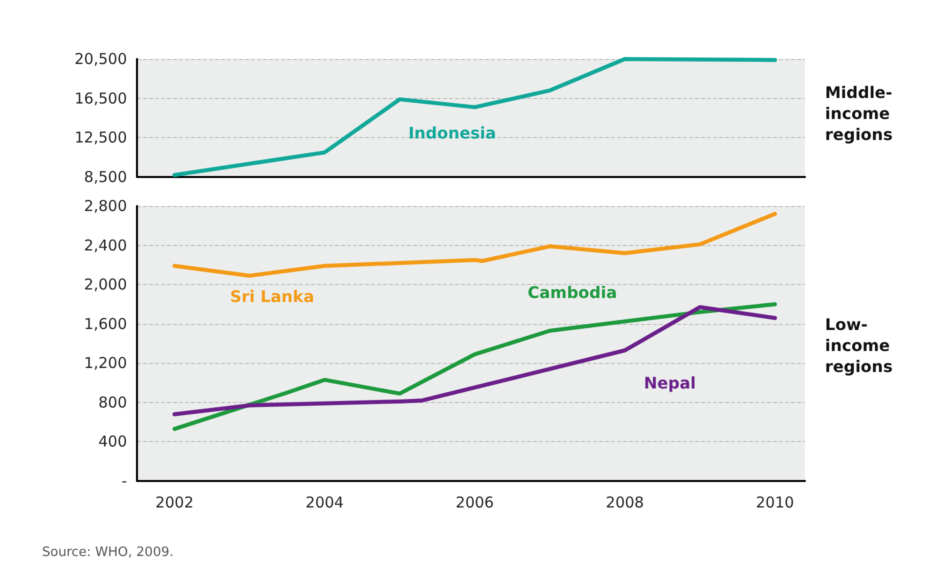  What do you see at coordinates (775, 503) in the screenshot?
I see `x-tick-label: 2010` at bounding box center [775, 503].